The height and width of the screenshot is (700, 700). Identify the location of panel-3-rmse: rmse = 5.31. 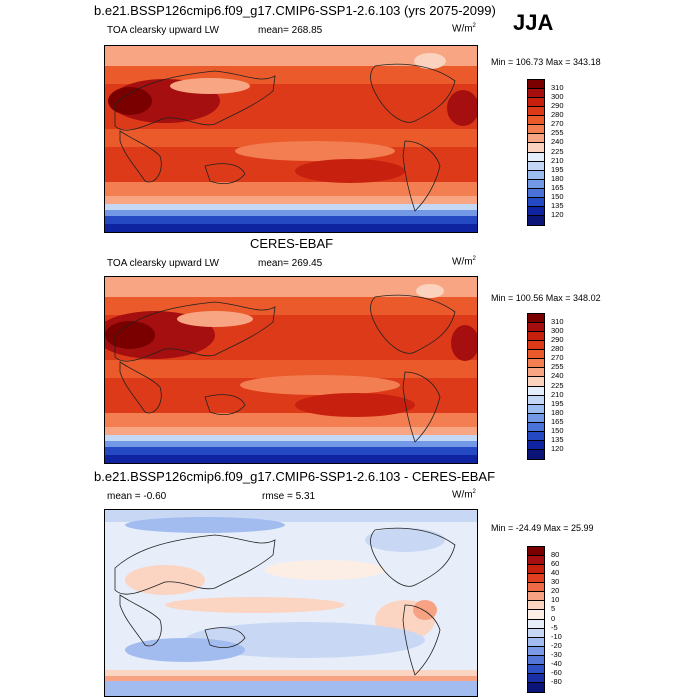
(289, 496).